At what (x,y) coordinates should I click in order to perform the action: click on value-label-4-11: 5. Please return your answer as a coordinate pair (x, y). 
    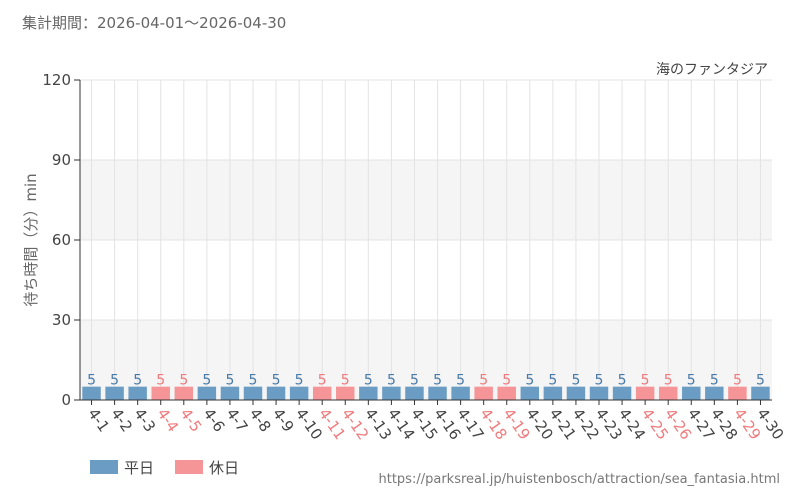
    Looking at the image, I should click on (322, 381).